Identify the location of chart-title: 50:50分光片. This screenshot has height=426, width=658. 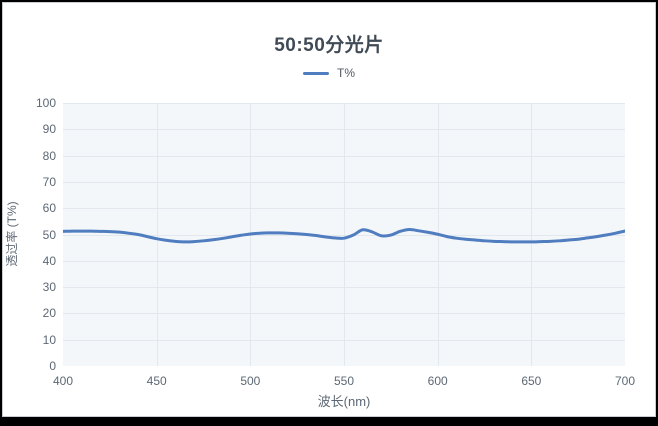
(329, 45).